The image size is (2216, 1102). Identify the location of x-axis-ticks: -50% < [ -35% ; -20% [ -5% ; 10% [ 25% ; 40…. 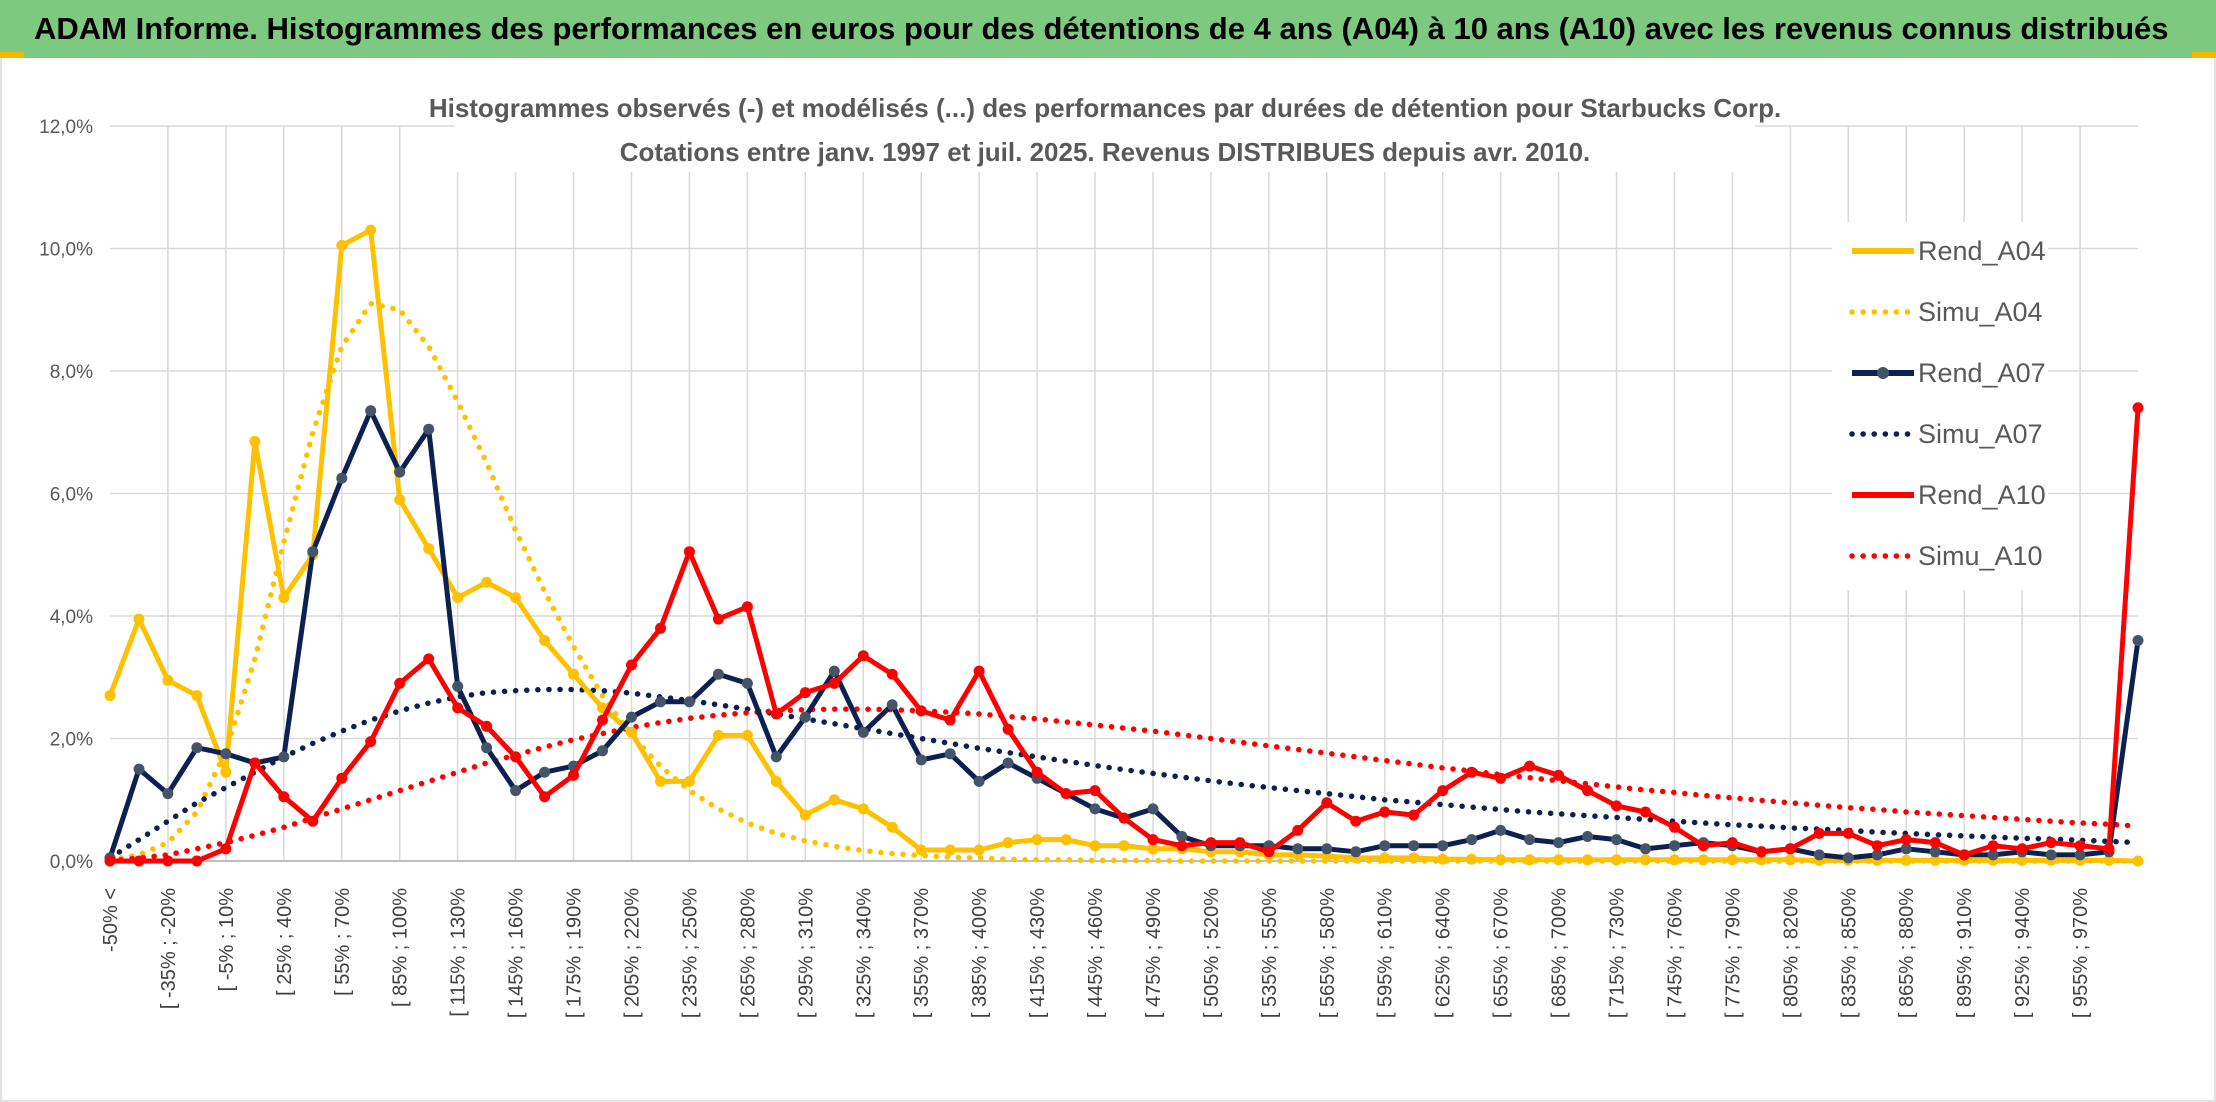
(1096, 953).